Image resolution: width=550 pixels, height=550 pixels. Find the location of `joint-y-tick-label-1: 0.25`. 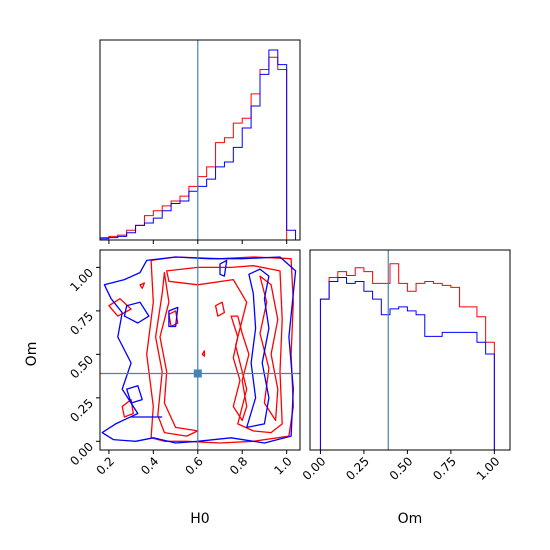

joint-y-tick-label-1: 0.25 is located at coordinates (81, 410).